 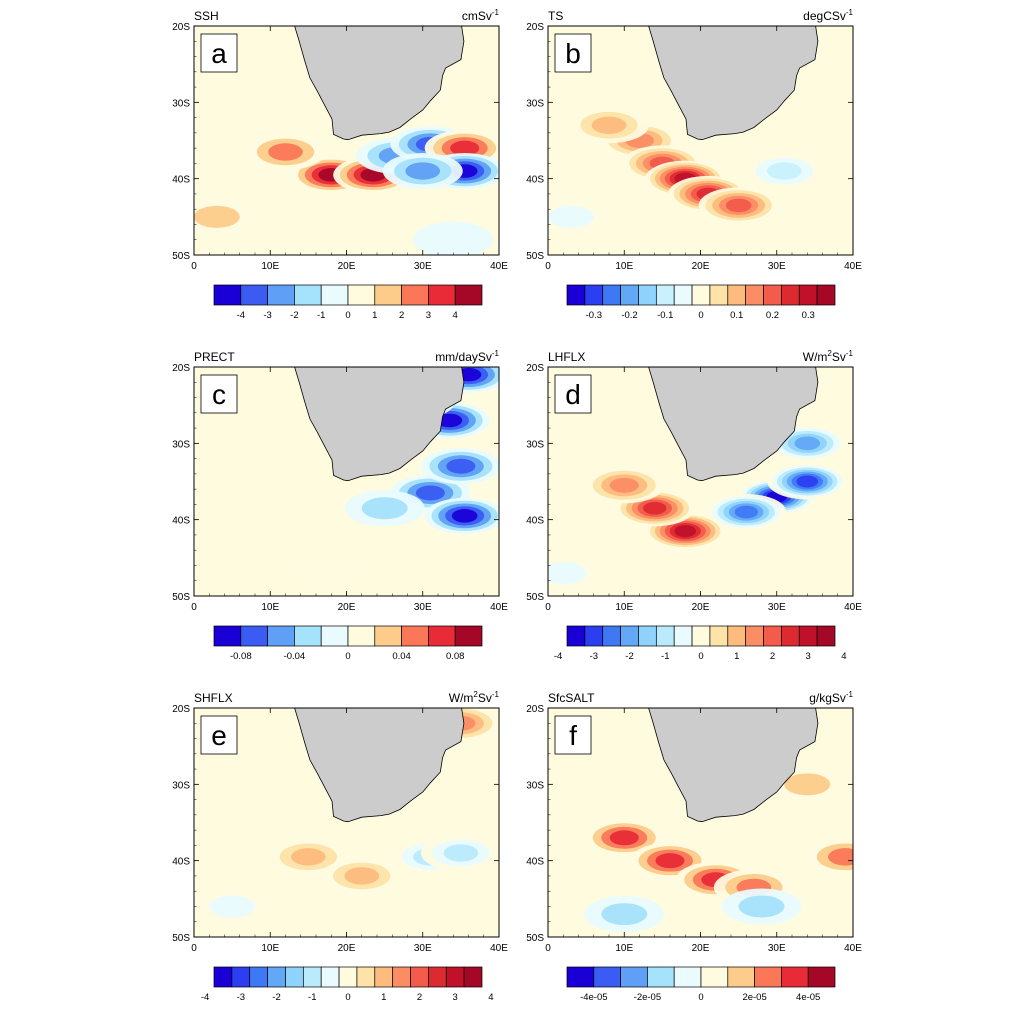 What do you see at coordinates (214, 357) in the screenshot?
I see `panel-variable-title: PRECT` at bounding box center [214, 357].